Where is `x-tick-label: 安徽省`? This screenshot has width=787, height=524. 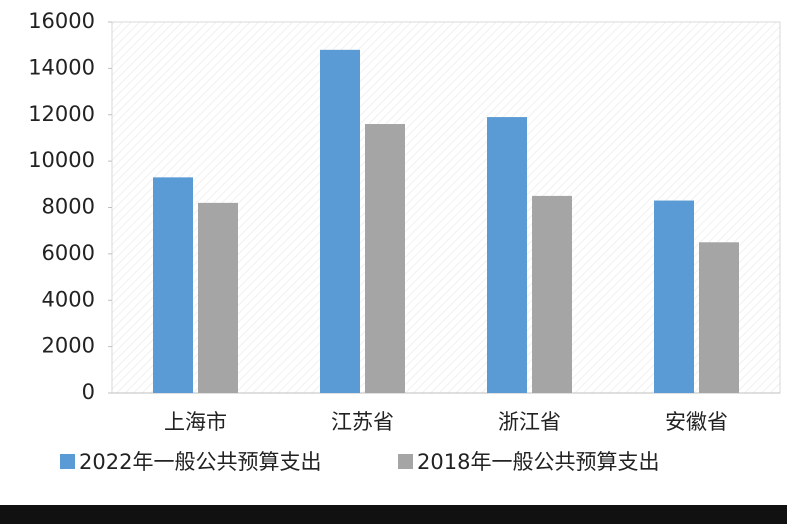 x-tick-label: 安徽省 is located at coordinates (696, 422).